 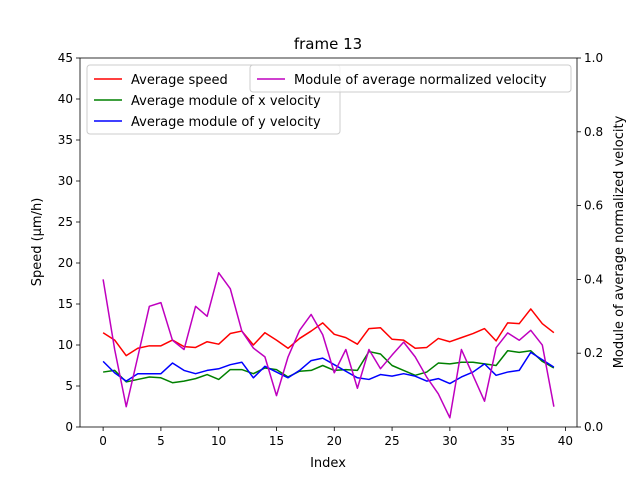 I want to click on y-tick-label-left: 10, so click(x=65, y=345).